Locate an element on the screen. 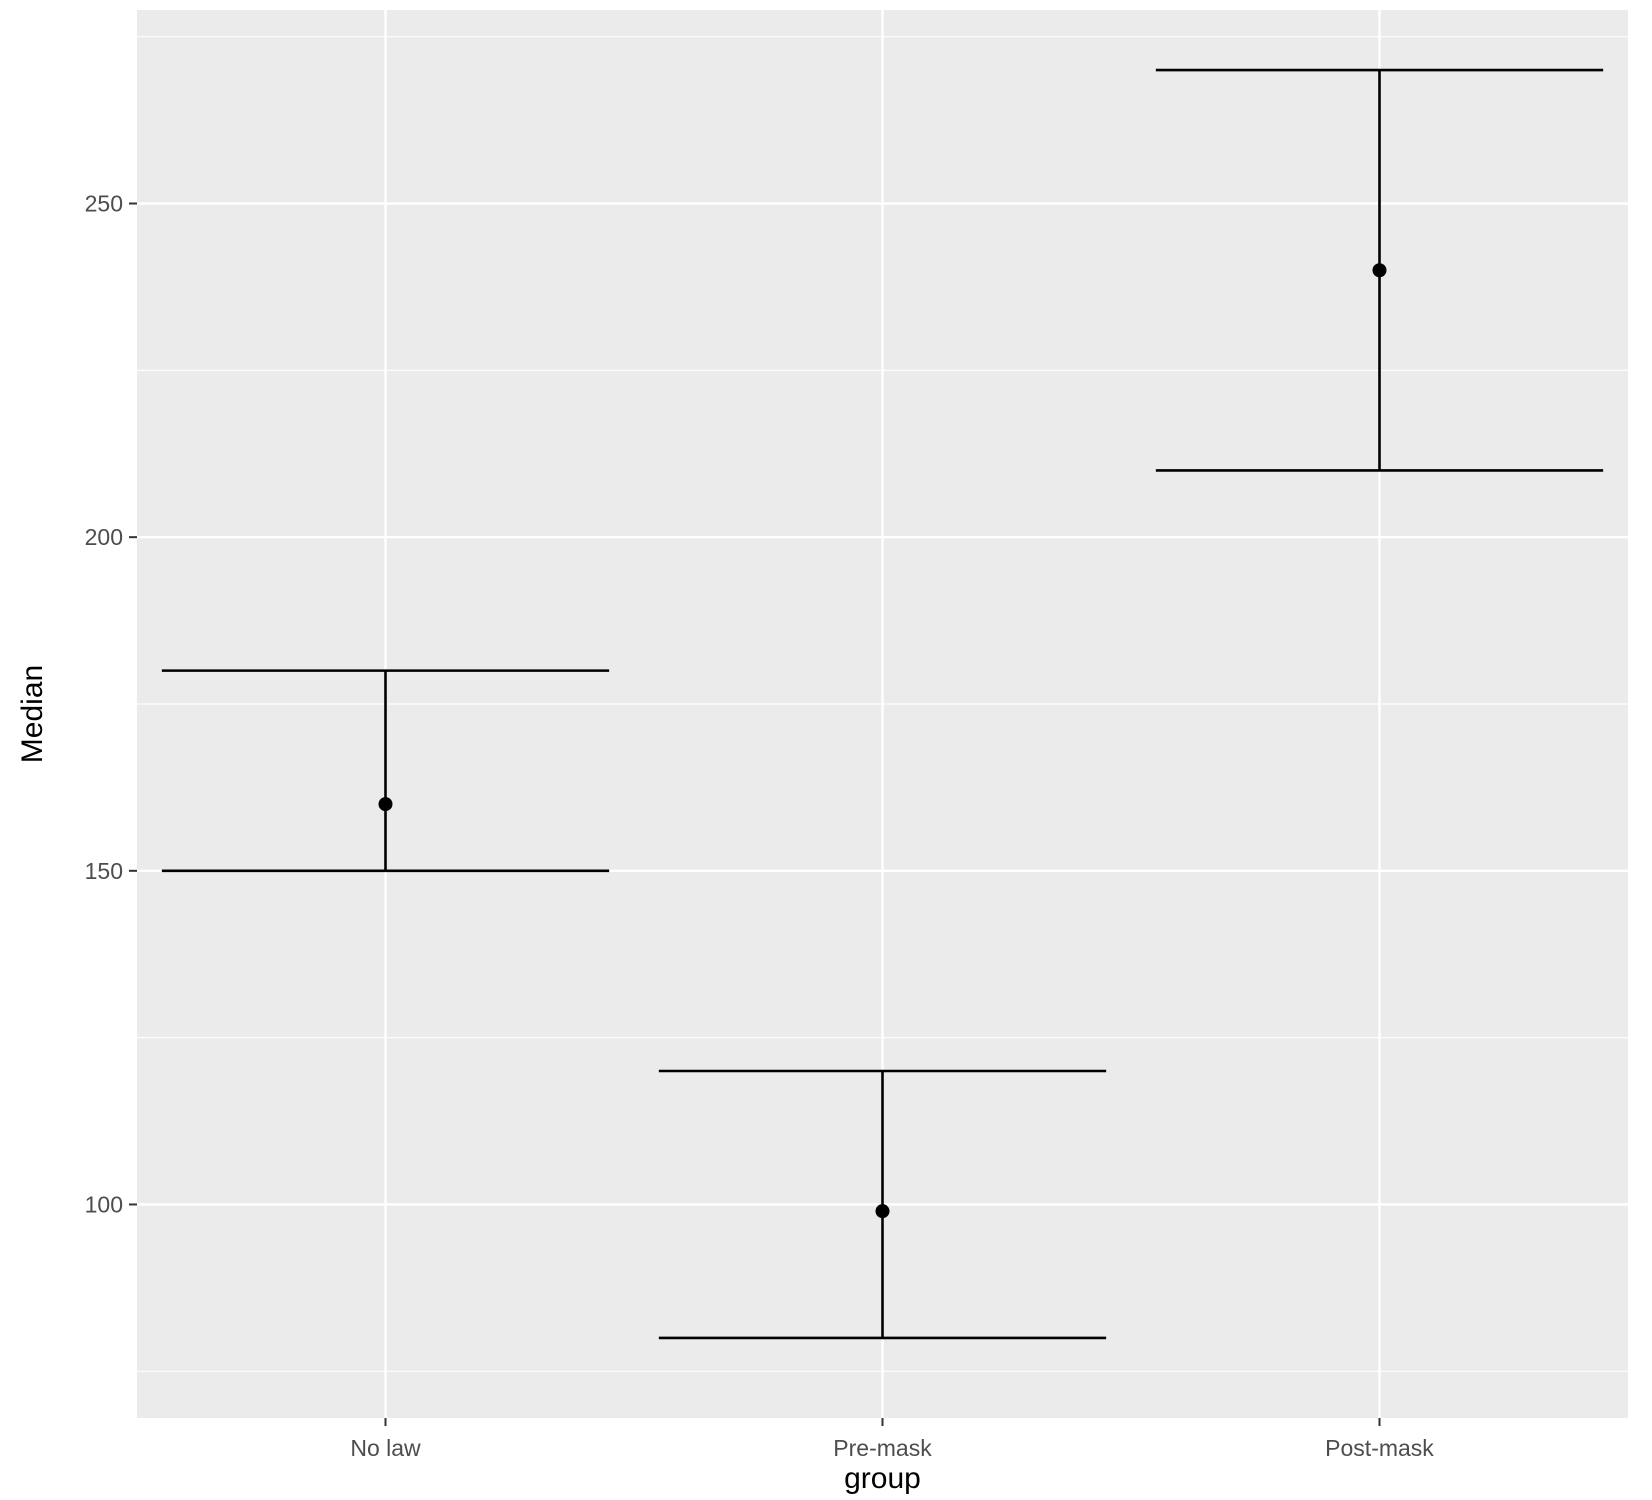  y-tick-label: 250 is located at coordinates (104, 204).